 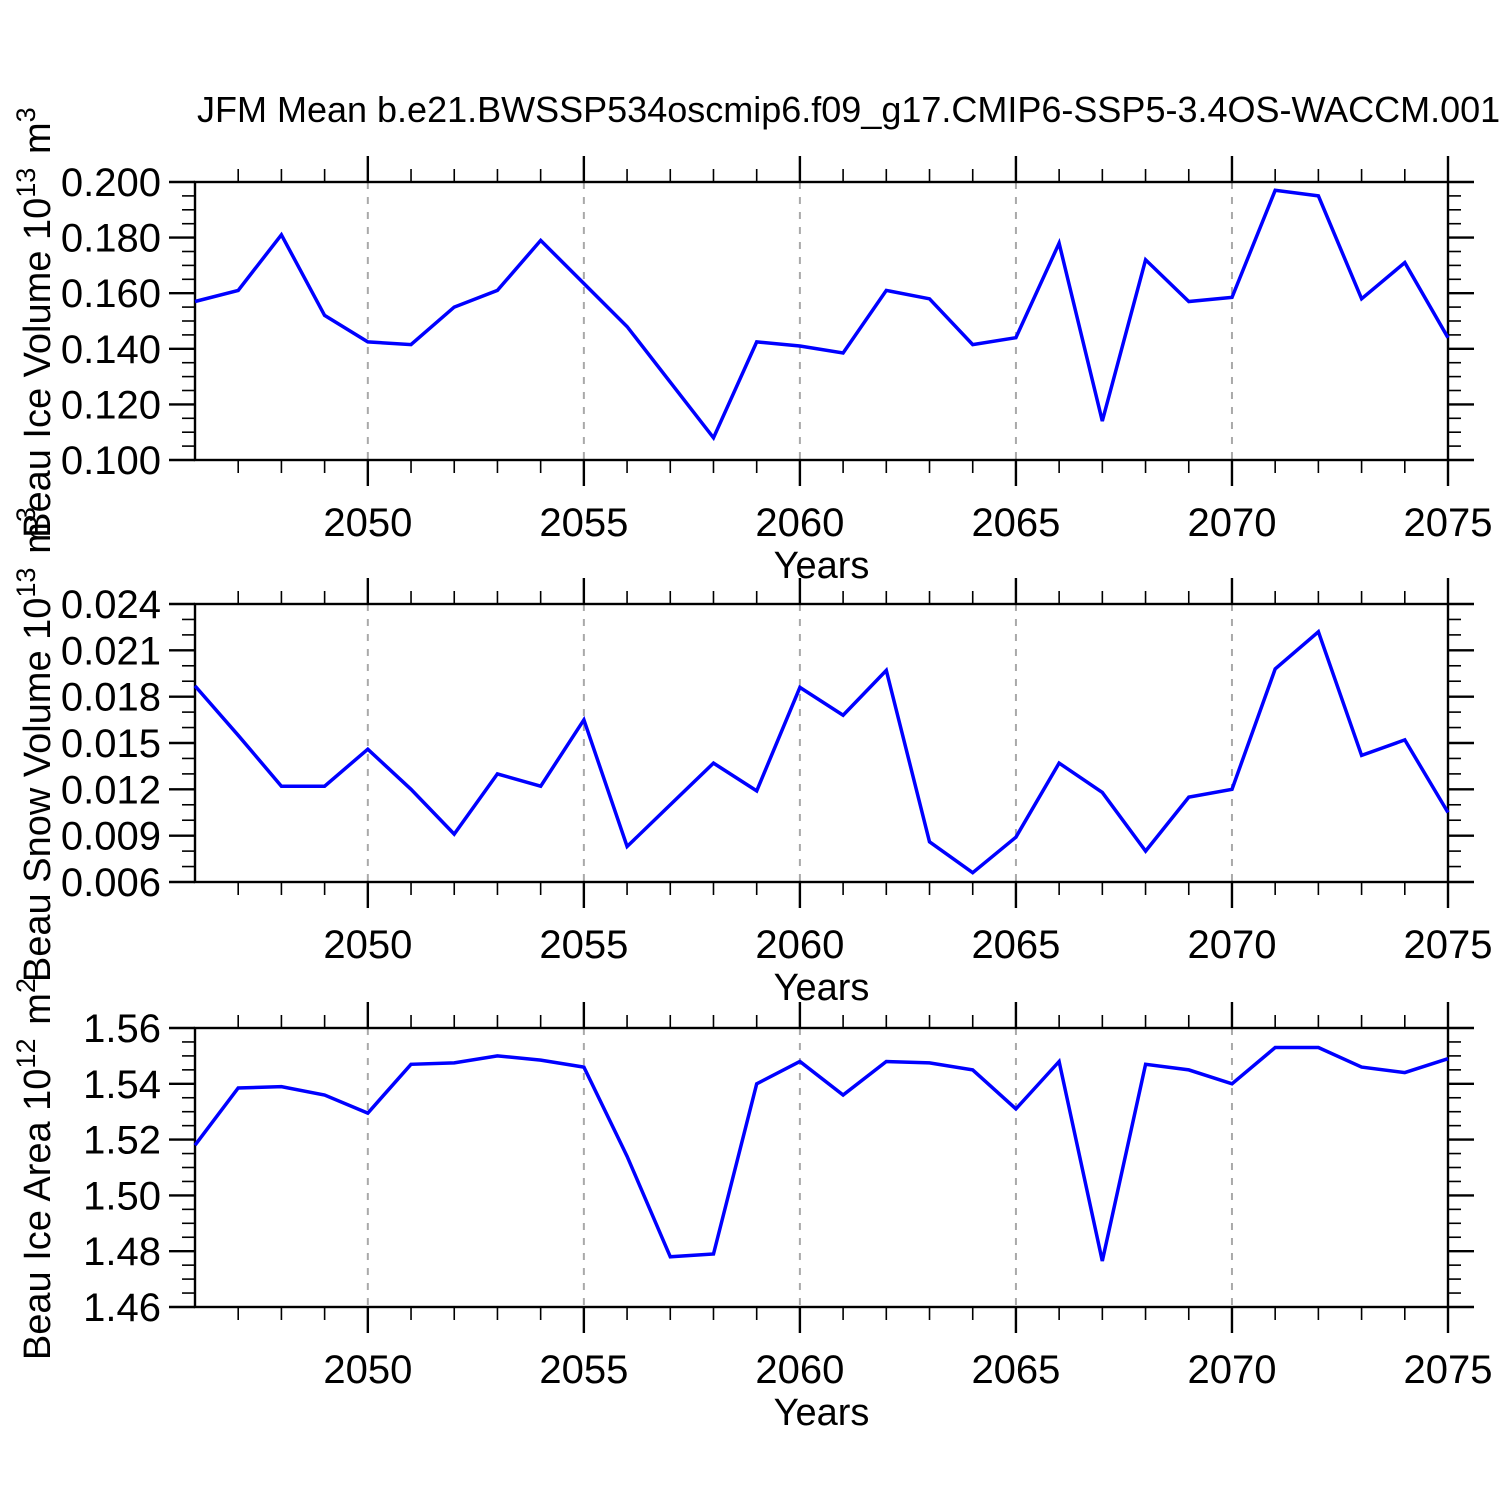 What do you see at coordinates (111, 790) in the screenshot?
I see `y-tick-label: 0.012` at bounding box center [111, 790].